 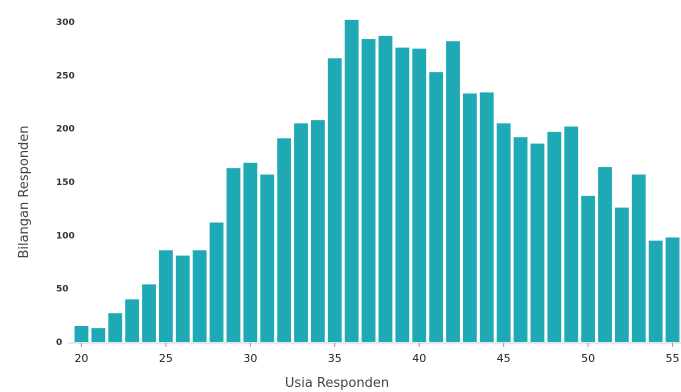 What do you see at coordinates (24, 191) in the screenshot?
I see `y-axis-title: Bilangan Responden` at bounding box center [24, 191].